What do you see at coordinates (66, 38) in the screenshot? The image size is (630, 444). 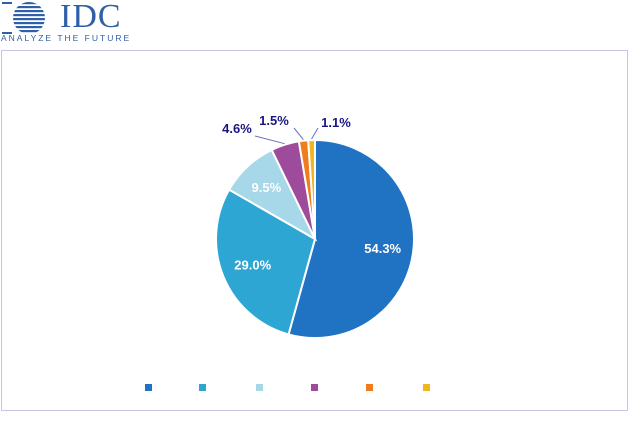 I see `logo-tagline: ANALYZE THE FUTURE` at bounding box center [66, 38].